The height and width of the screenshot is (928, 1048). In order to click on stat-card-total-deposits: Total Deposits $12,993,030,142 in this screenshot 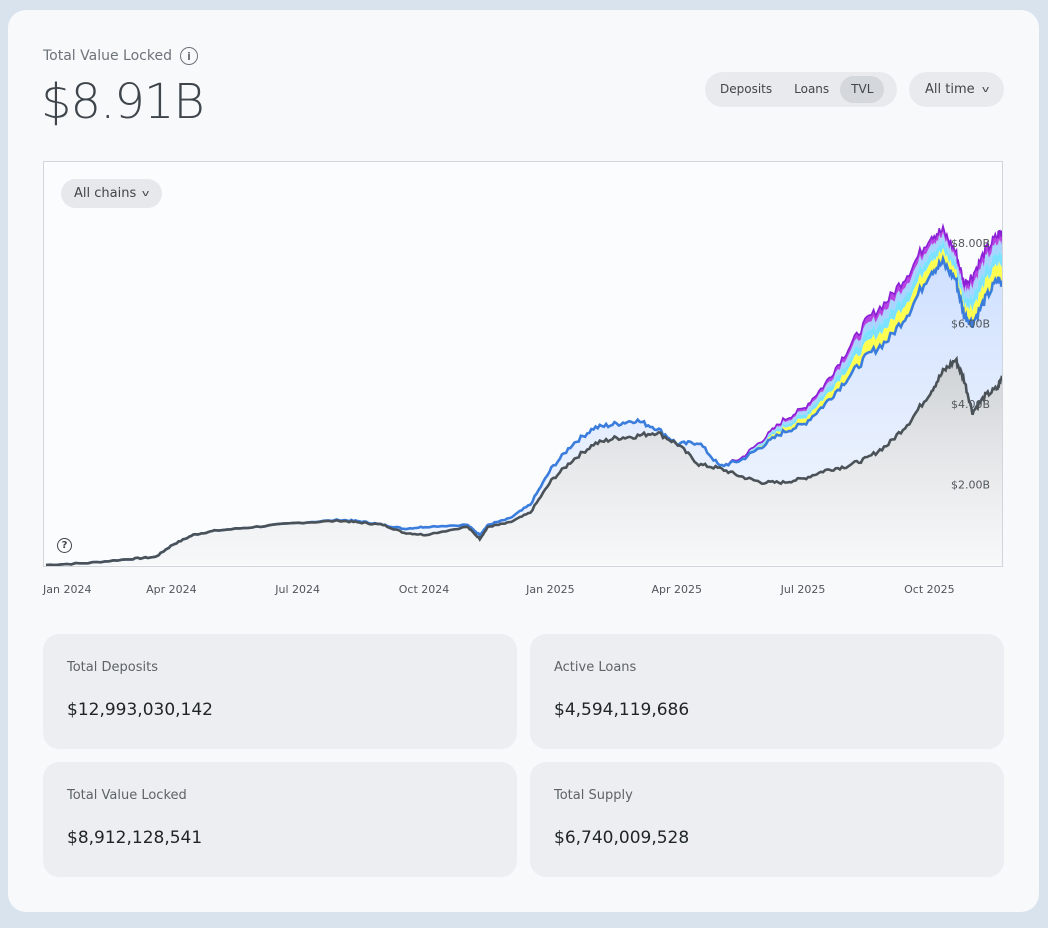, I will do `click(280, 691)`.